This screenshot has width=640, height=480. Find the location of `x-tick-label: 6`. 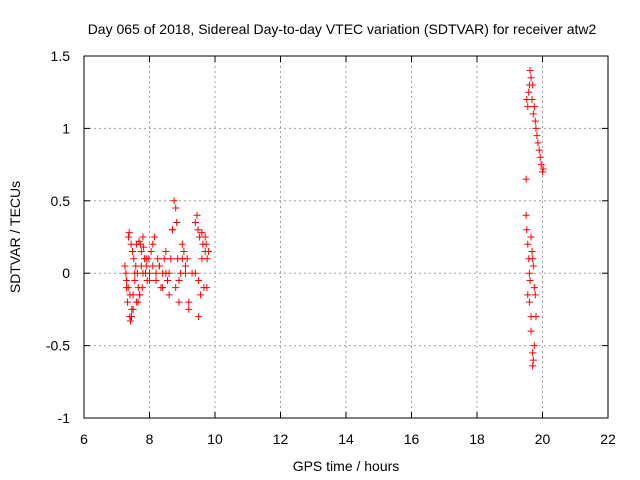

x-tick-label: 6 is located at coordinates (84, 439).